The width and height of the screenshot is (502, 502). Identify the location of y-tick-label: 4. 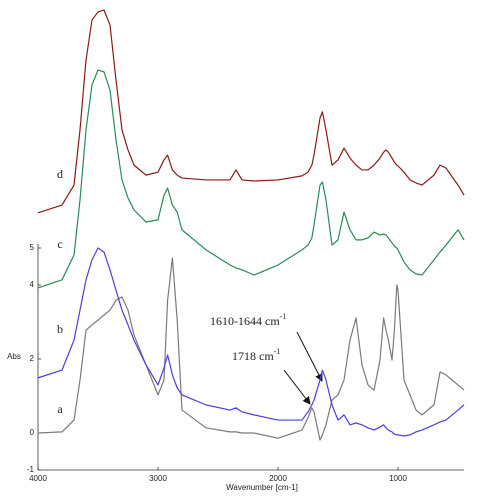
(32, 284).